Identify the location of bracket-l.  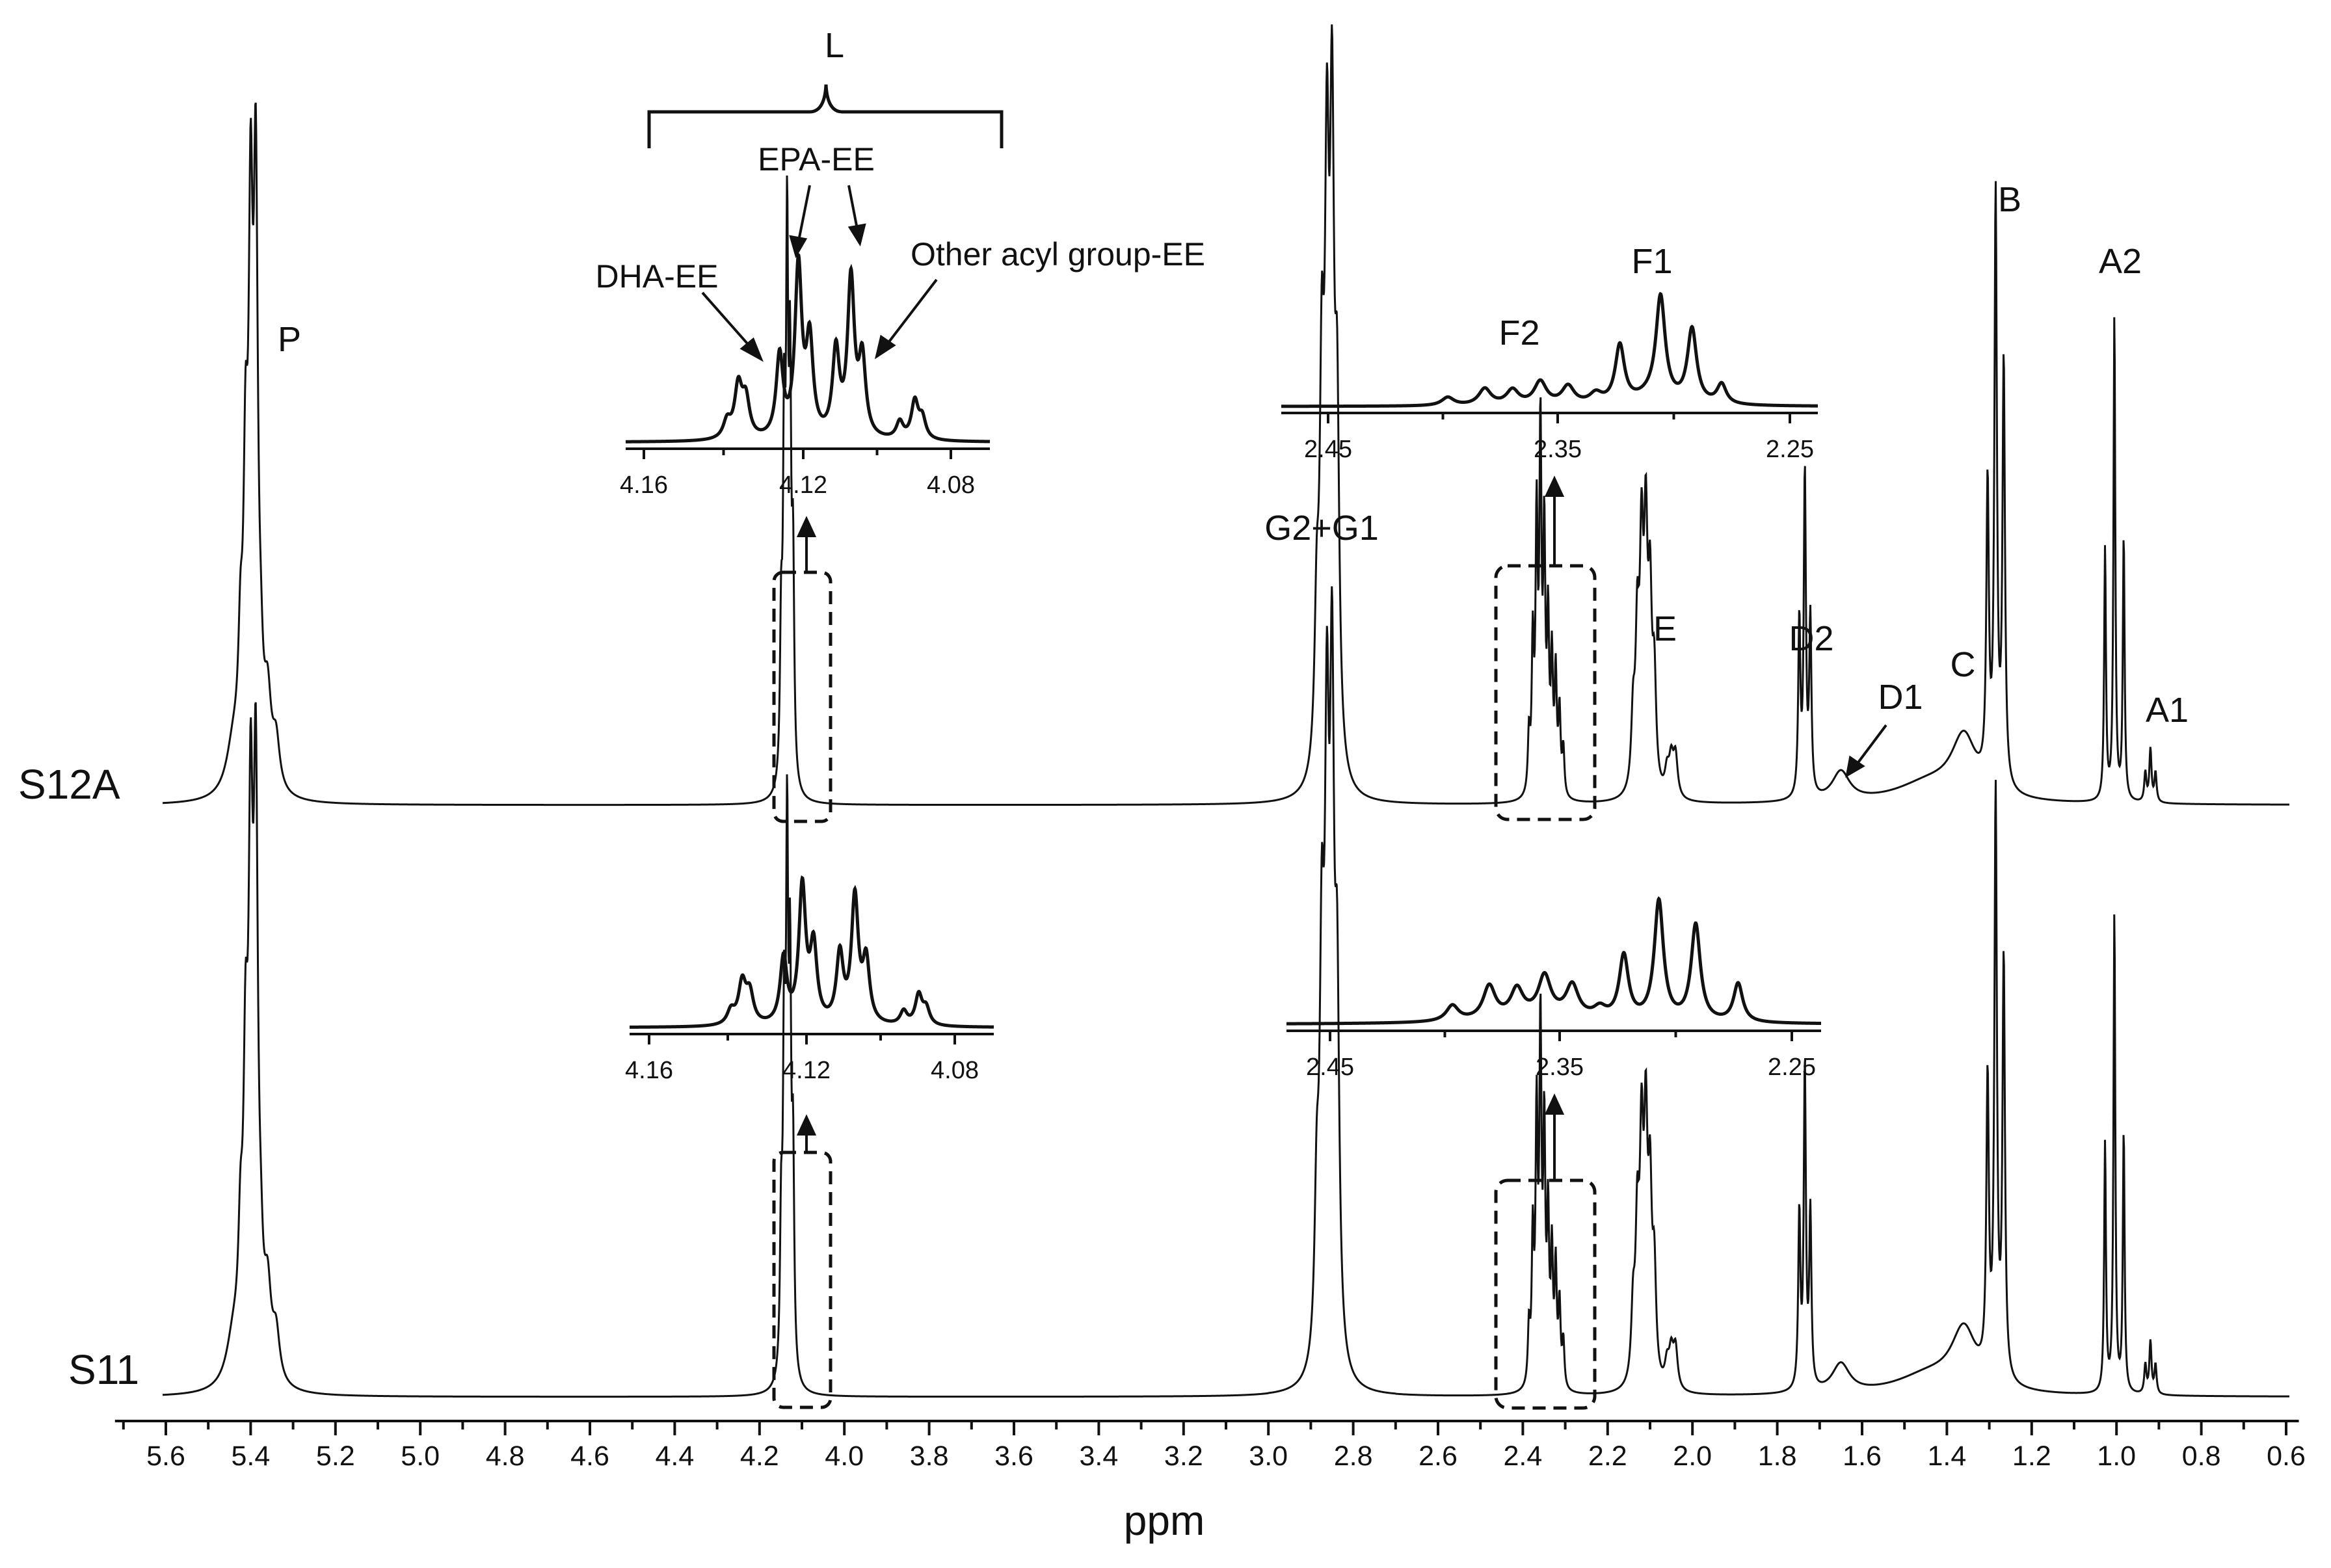
(825, 116).